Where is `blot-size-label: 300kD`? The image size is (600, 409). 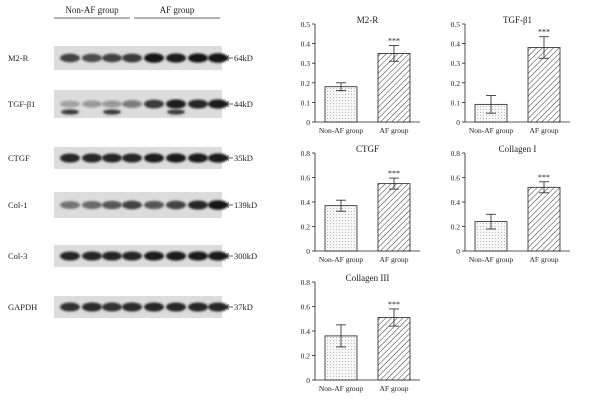 blot-size-label: 300kD is located at coordinates (245, 256).